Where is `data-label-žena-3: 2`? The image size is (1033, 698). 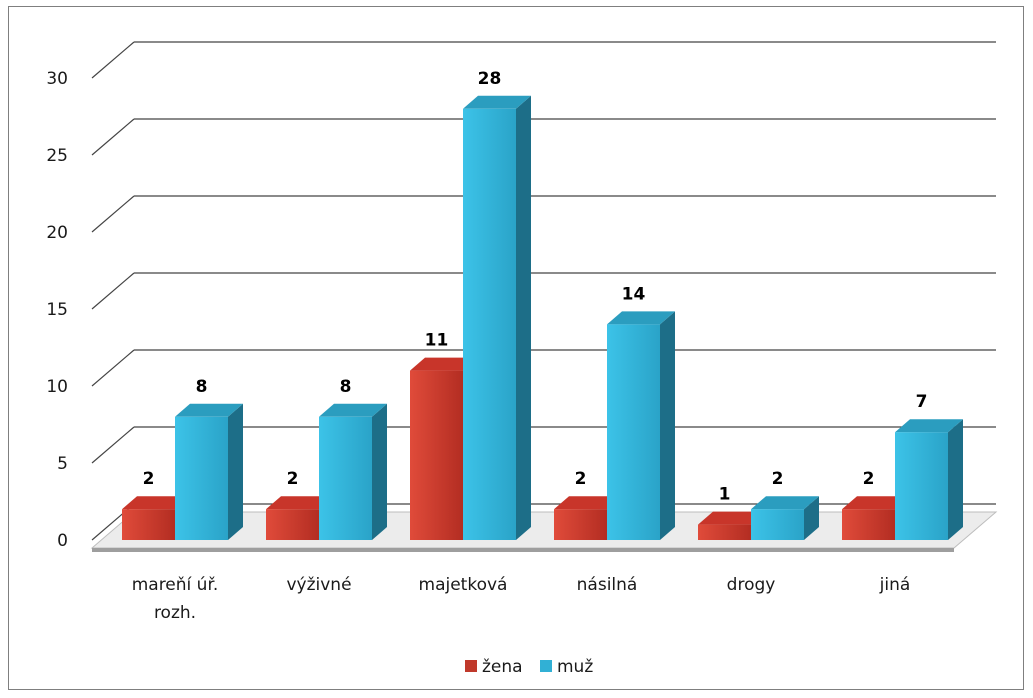
data-label-žena-3: 2 is located at coordinates (581, 479).